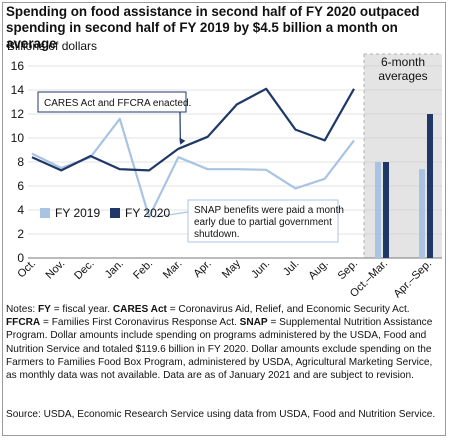 Image resolution: width=450 pixels, height=440 pixels. What do you see at coordinates (81, 309) in the screenshot?
I see `note-text: = fiscal year.` at bounding box center [81, 309].